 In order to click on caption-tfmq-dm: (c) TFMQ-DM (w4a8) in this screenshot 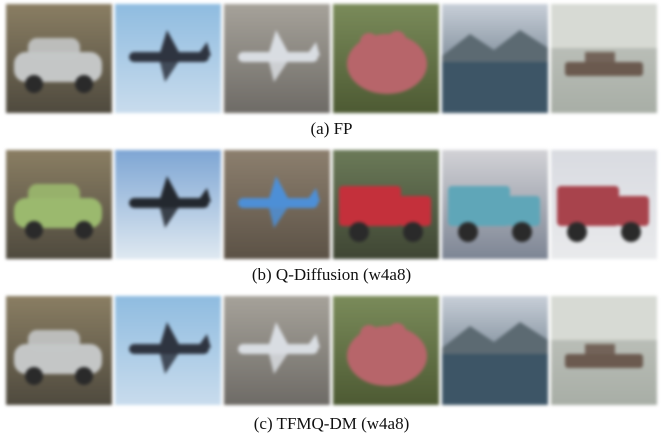, I will do `click(331, 423)`.